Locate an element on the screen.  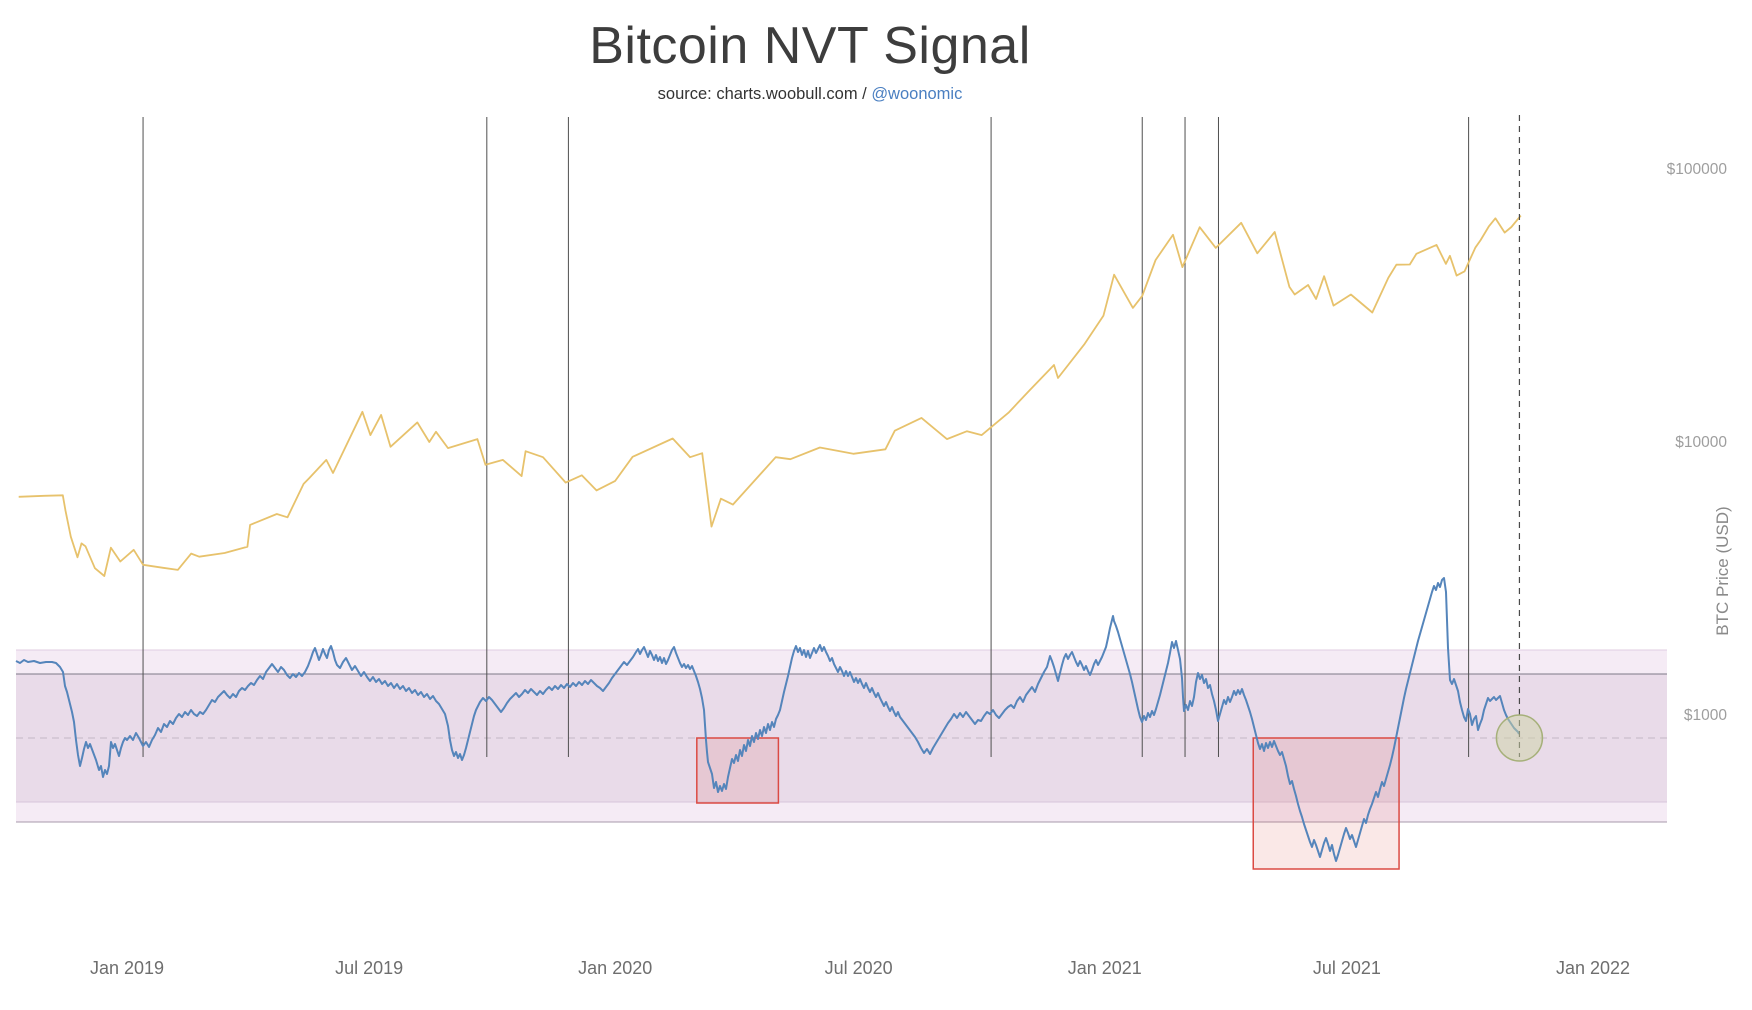
x-tick-label: Jul 2019 is located at coordinates (369, 968).